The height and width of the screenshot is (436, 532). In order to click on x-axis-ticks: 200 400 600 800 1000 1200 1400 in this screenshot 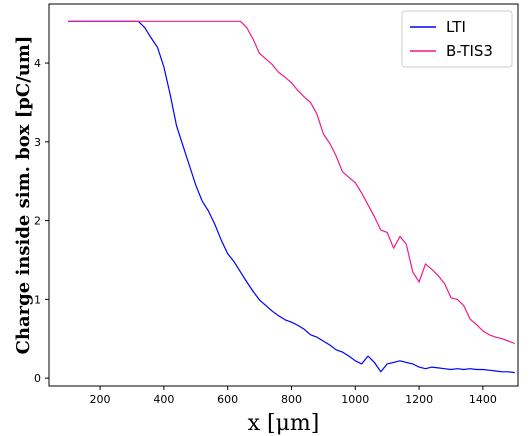, I will do `click(293, 396)`.